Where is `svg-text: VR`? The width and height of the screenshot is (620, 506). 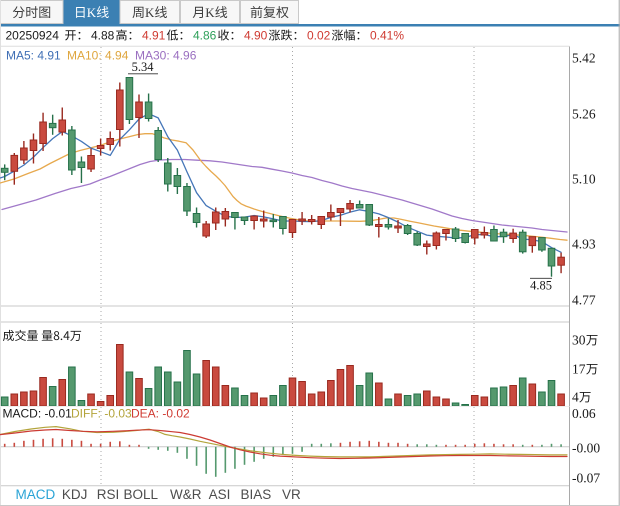
svg-text: VR is located at coordinates (291, 494).